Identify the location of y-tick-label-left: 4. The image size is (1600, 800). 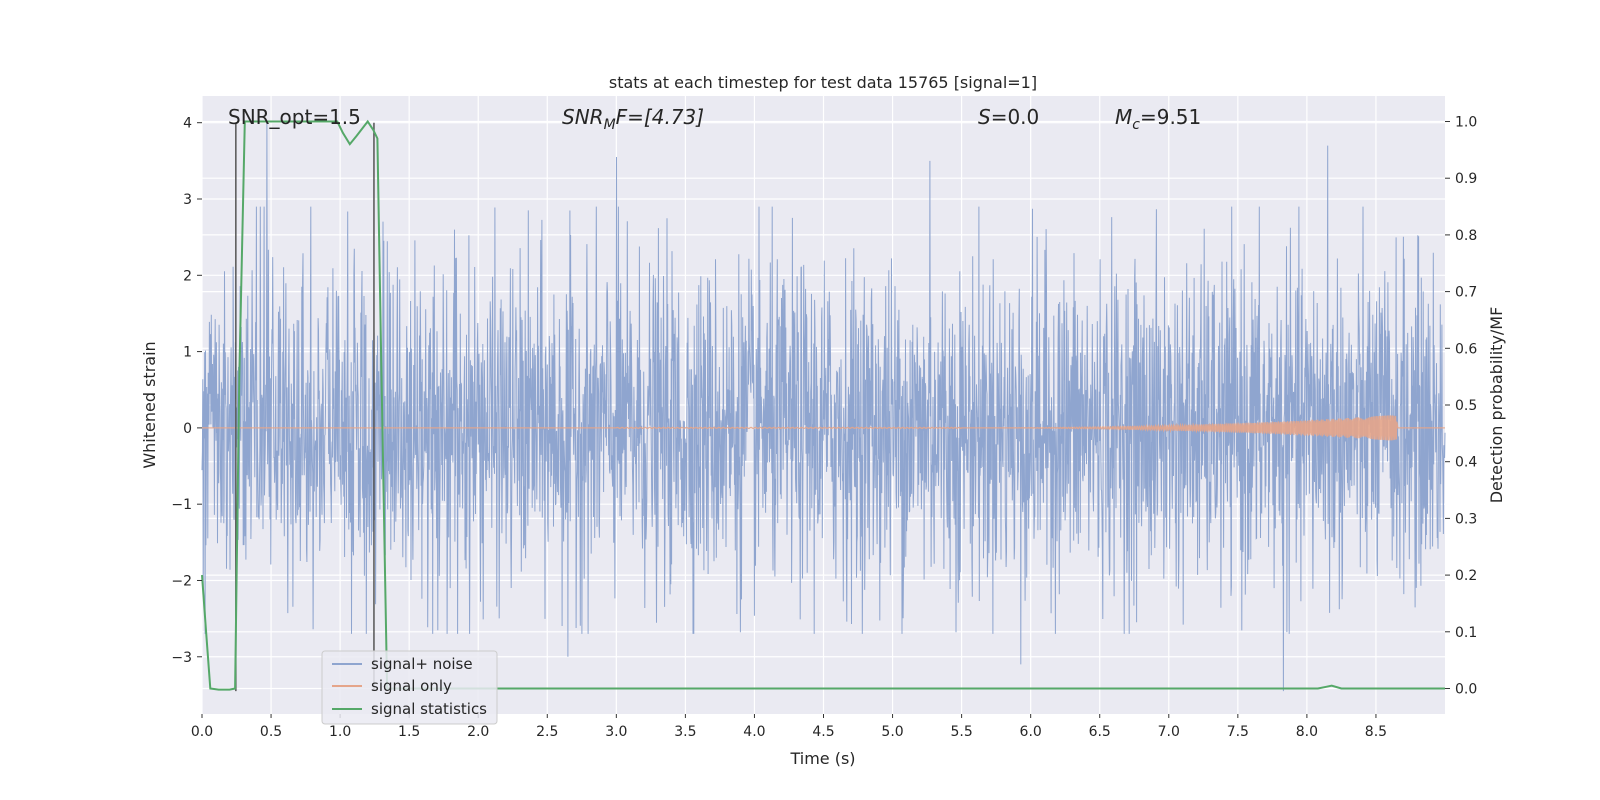
(187, 124).